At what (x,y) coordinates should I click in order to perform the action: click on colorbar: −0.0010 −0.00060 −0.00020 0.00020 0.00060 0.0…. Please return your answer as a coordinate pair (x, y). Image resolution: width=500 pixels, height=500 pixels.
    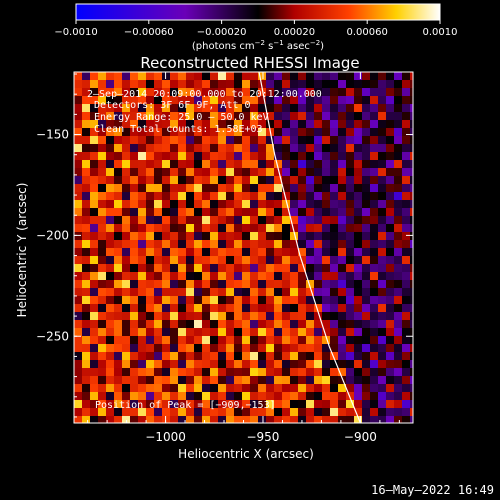
    Looking at the image, I should click on (256, 27).